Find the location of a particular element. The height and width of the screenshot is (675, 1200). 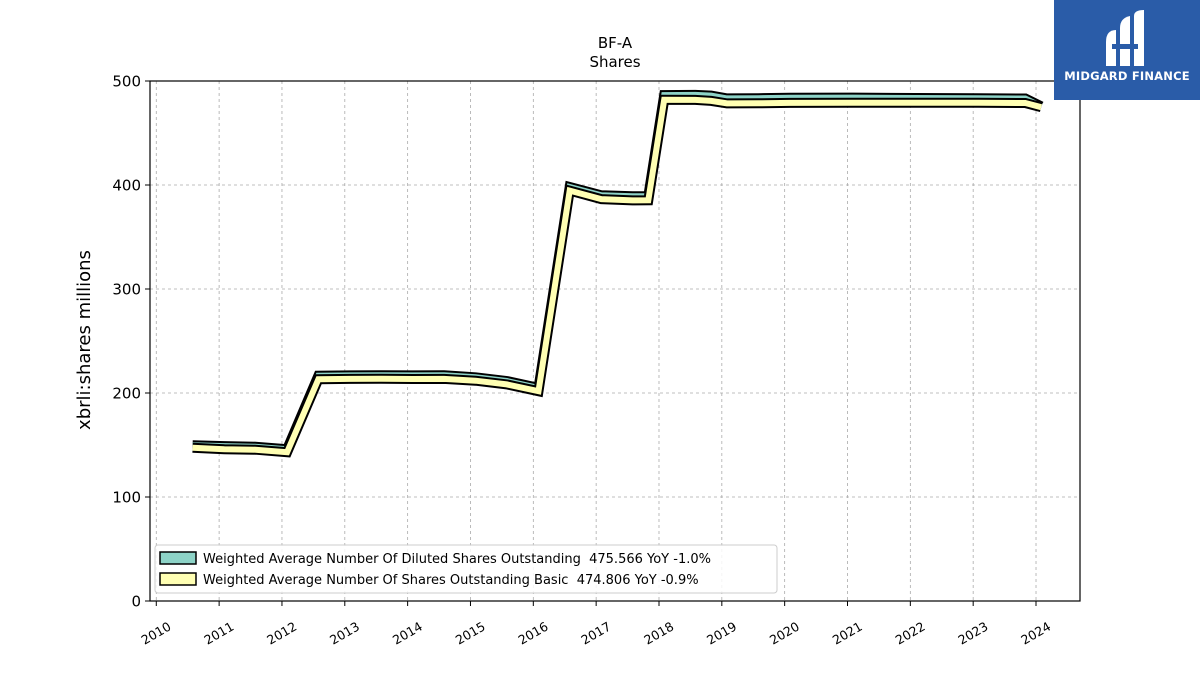

x-tick-label: 2012 is located at coordinates (281, 633).